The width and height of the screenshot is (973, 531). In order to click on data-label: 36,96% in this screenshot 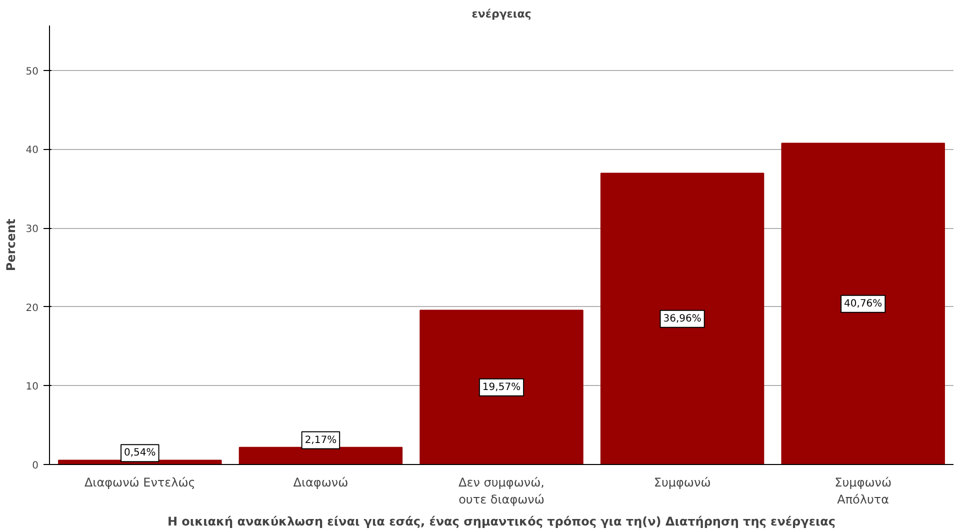, I will do `click(682, 318)`.